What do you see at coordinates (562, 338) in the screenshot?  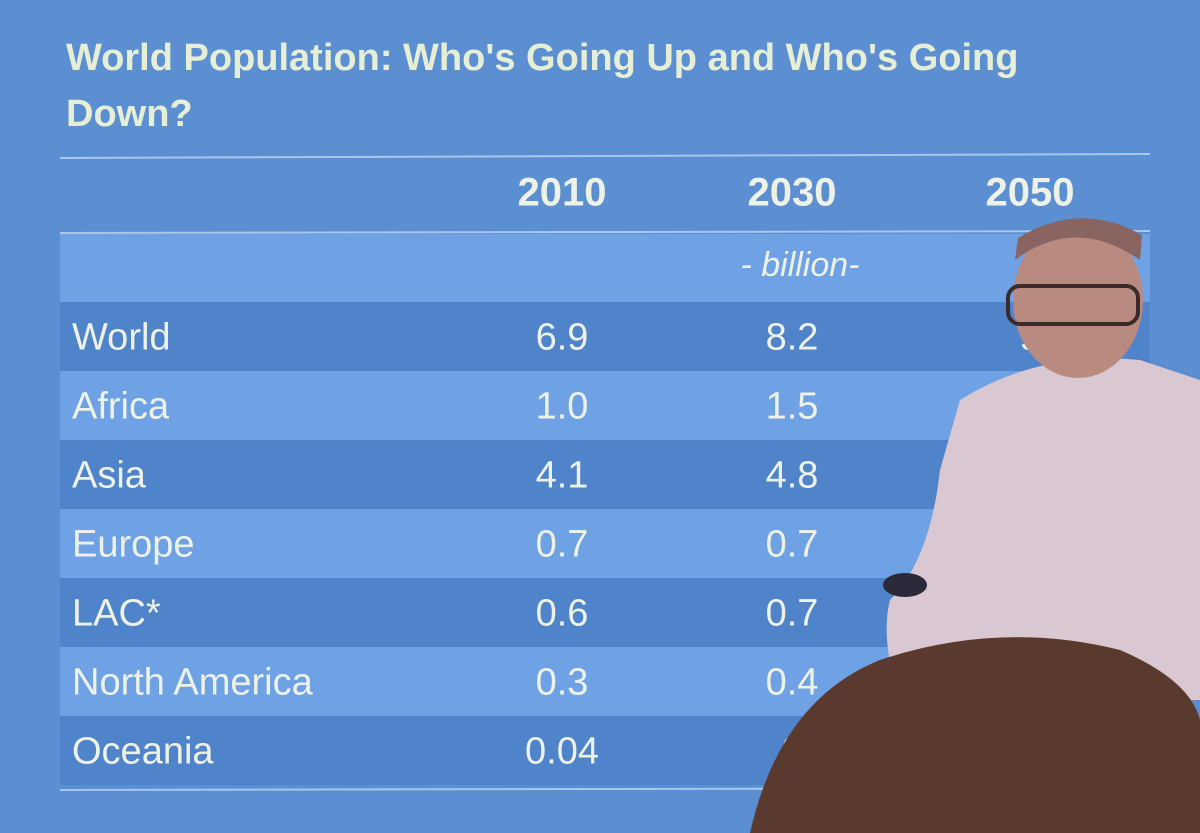 I see `cell-value: 6.9` at bounding box center [562, 338].